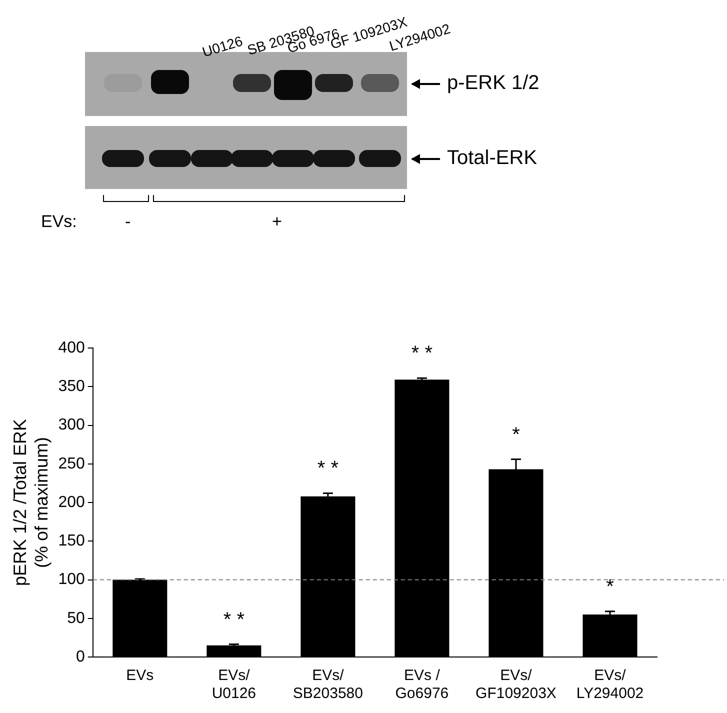  I want to click on y-tick-label: 150, so click(71, 541).